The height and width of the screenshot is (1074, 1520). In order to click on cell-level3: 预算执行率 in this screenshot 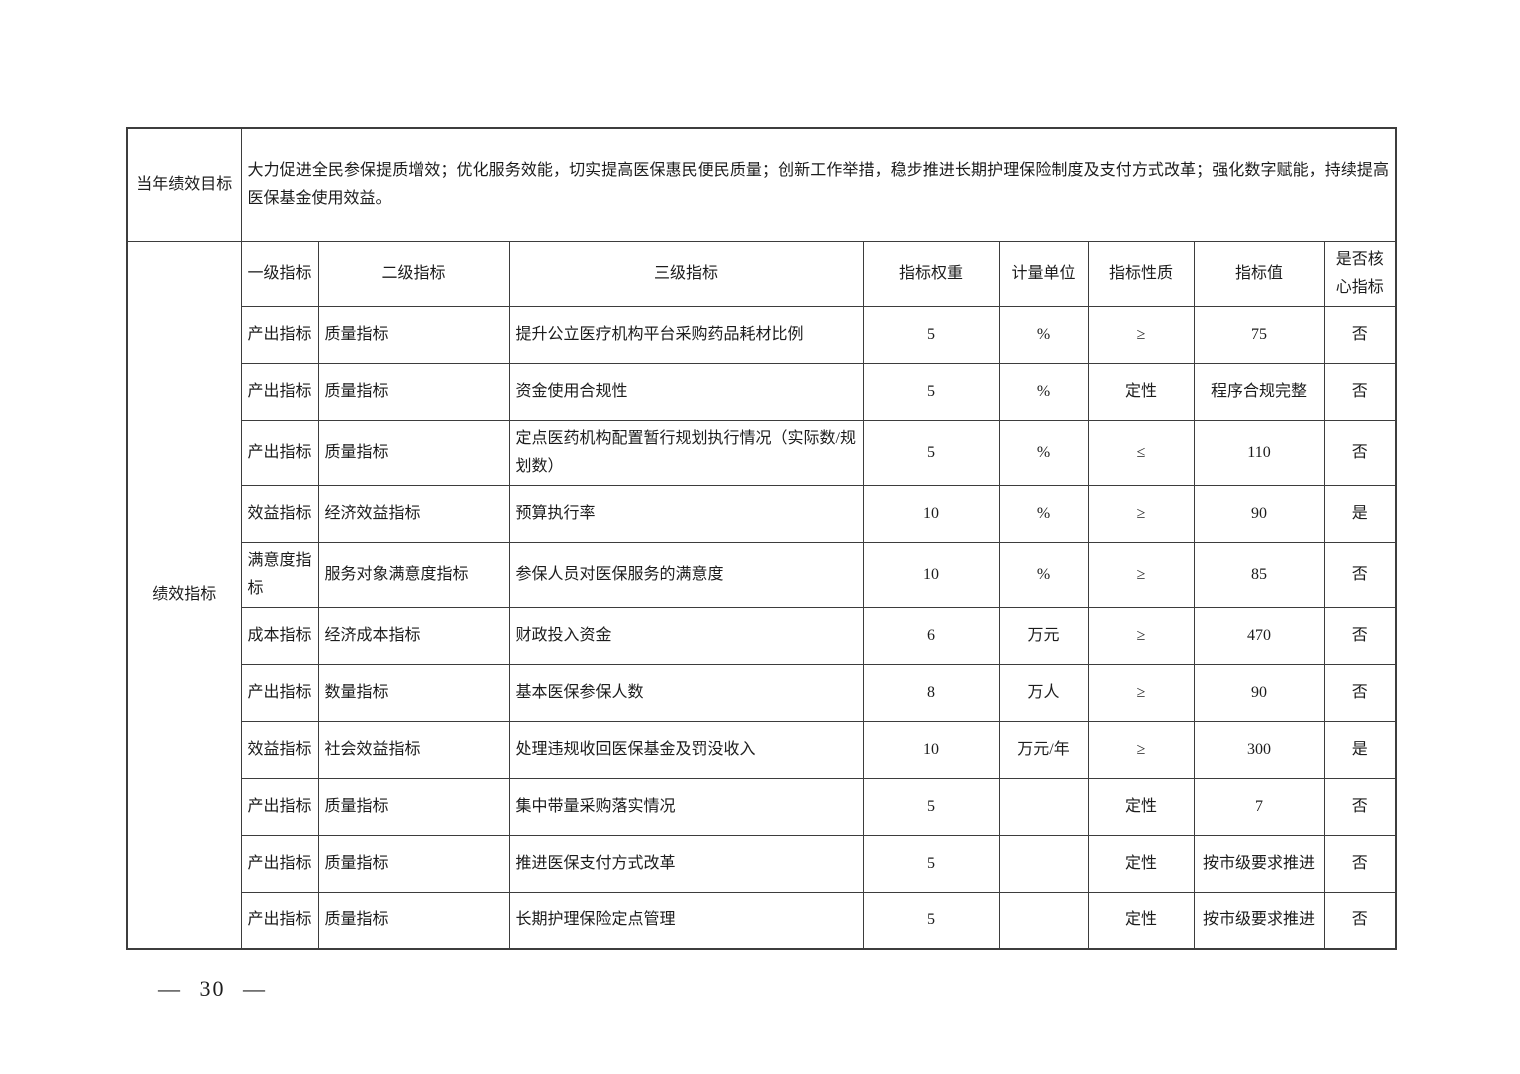, I will do `click(686, 513)`.